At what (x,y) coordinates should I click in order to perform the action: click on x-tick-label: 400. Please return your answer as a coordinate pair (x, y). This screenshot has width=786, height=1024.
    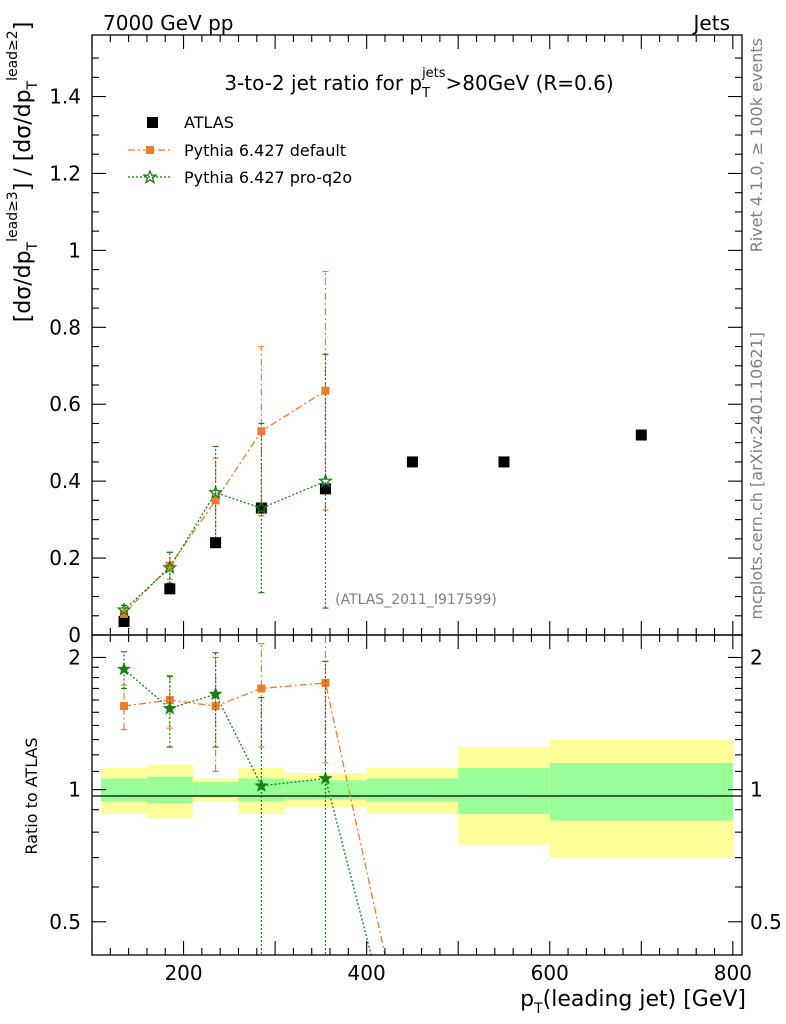
    Looking at the image, I should click on (367, 973).